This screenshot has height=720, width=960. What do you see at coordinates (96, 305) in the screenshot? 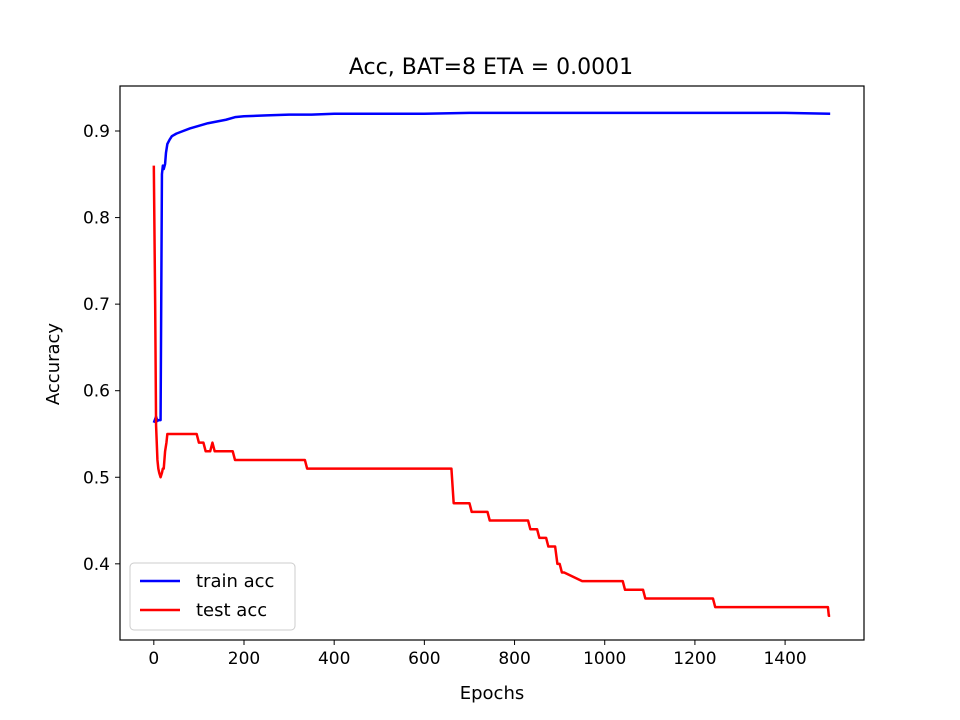
I see `y-tick-label-3: 0.7` at bounding box center [96, 305].